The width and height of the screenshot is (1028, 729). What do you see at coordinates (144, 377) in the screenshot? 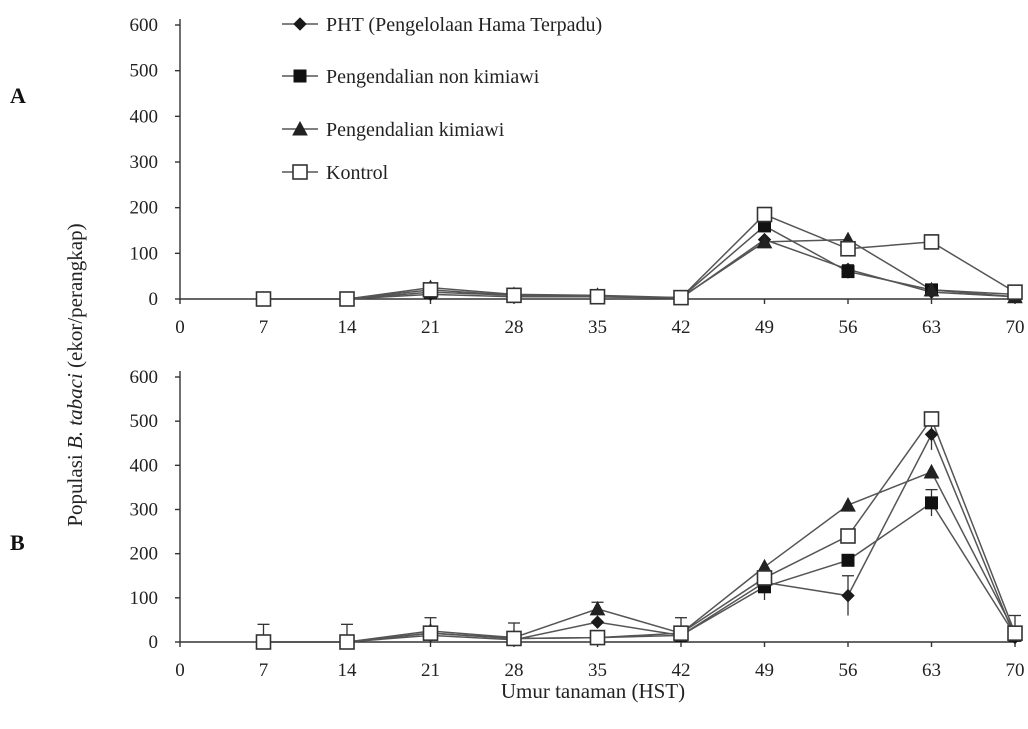
I see `panel-b-y-tick-label: 600` at bounding box center [144, 377].